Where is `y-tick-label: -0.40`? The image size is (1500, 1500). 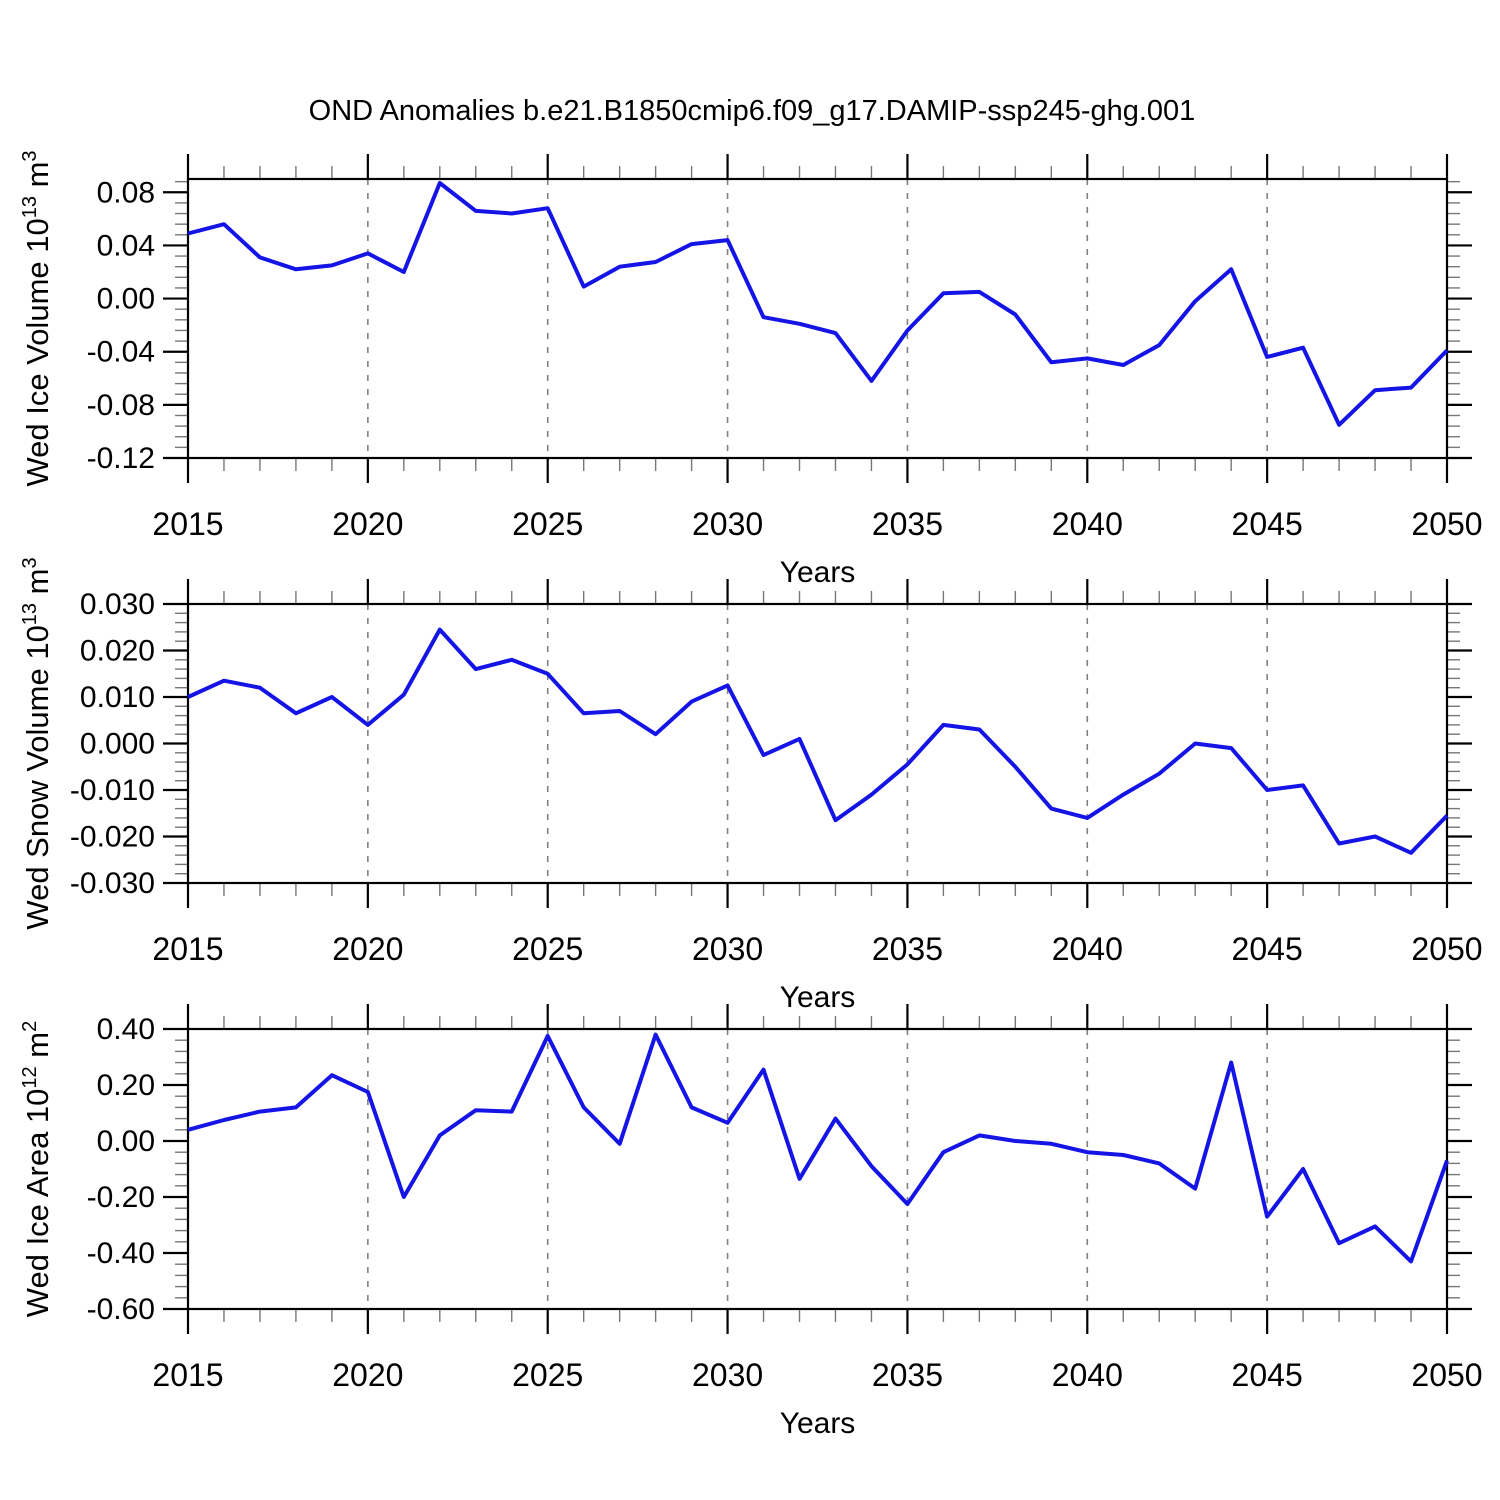
y-tick-label: -0.40 is located at coordinates (121, 1253).